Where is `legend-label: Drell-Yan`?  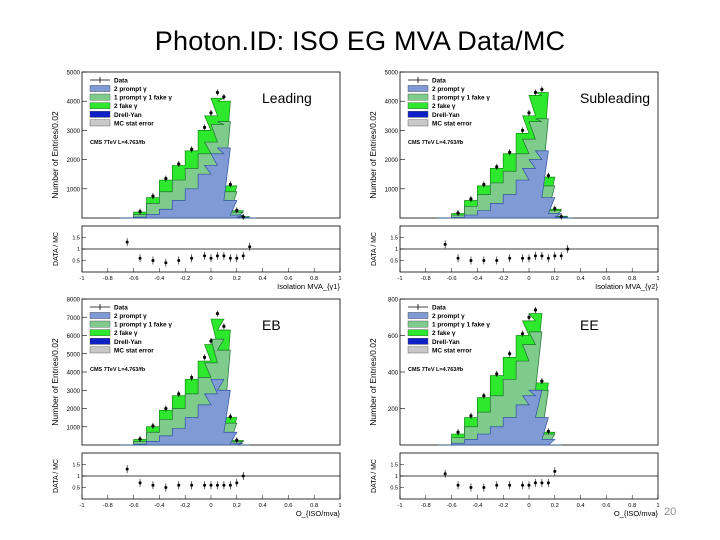 legend-label: Drell-Yan is located at coordinates (446, 342).